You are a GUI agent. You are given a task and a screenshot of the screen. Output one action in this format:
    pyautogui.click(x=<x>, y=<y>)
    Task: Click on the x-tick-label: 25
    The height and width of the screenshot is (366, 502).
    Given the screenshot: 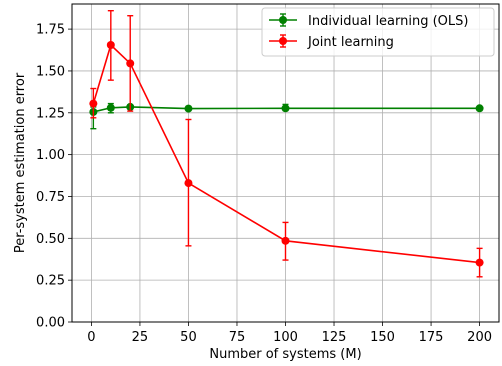 What is the action you would take?
    pyautogui.click(x=140, y=337)
    